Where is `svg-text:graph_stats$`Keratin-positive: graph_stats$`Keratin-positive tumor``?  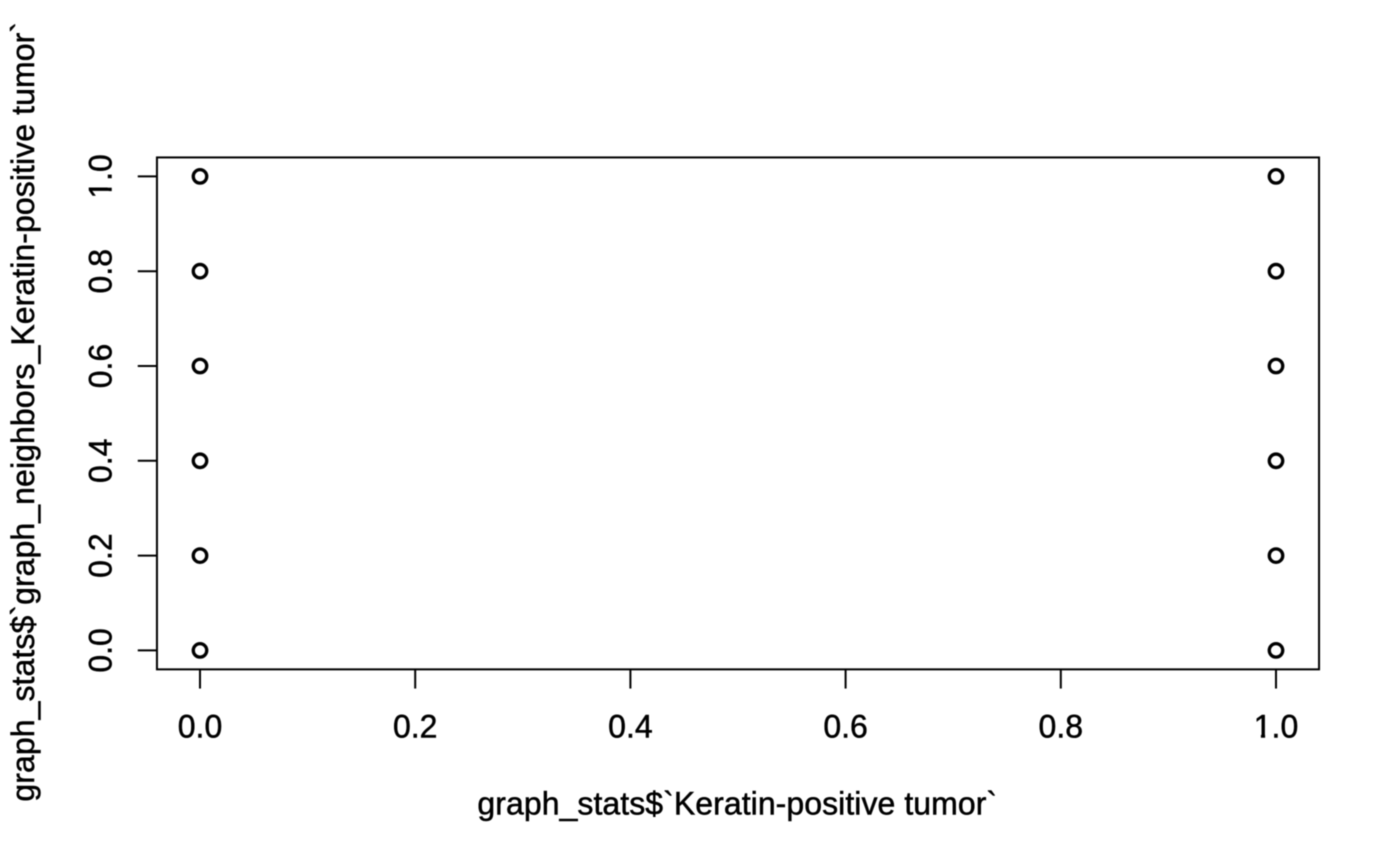 svg-text:graph_stats$`Keratin-positive: graph_stats$`Keratin-positive tumor` is located at coordinates (737, 803).